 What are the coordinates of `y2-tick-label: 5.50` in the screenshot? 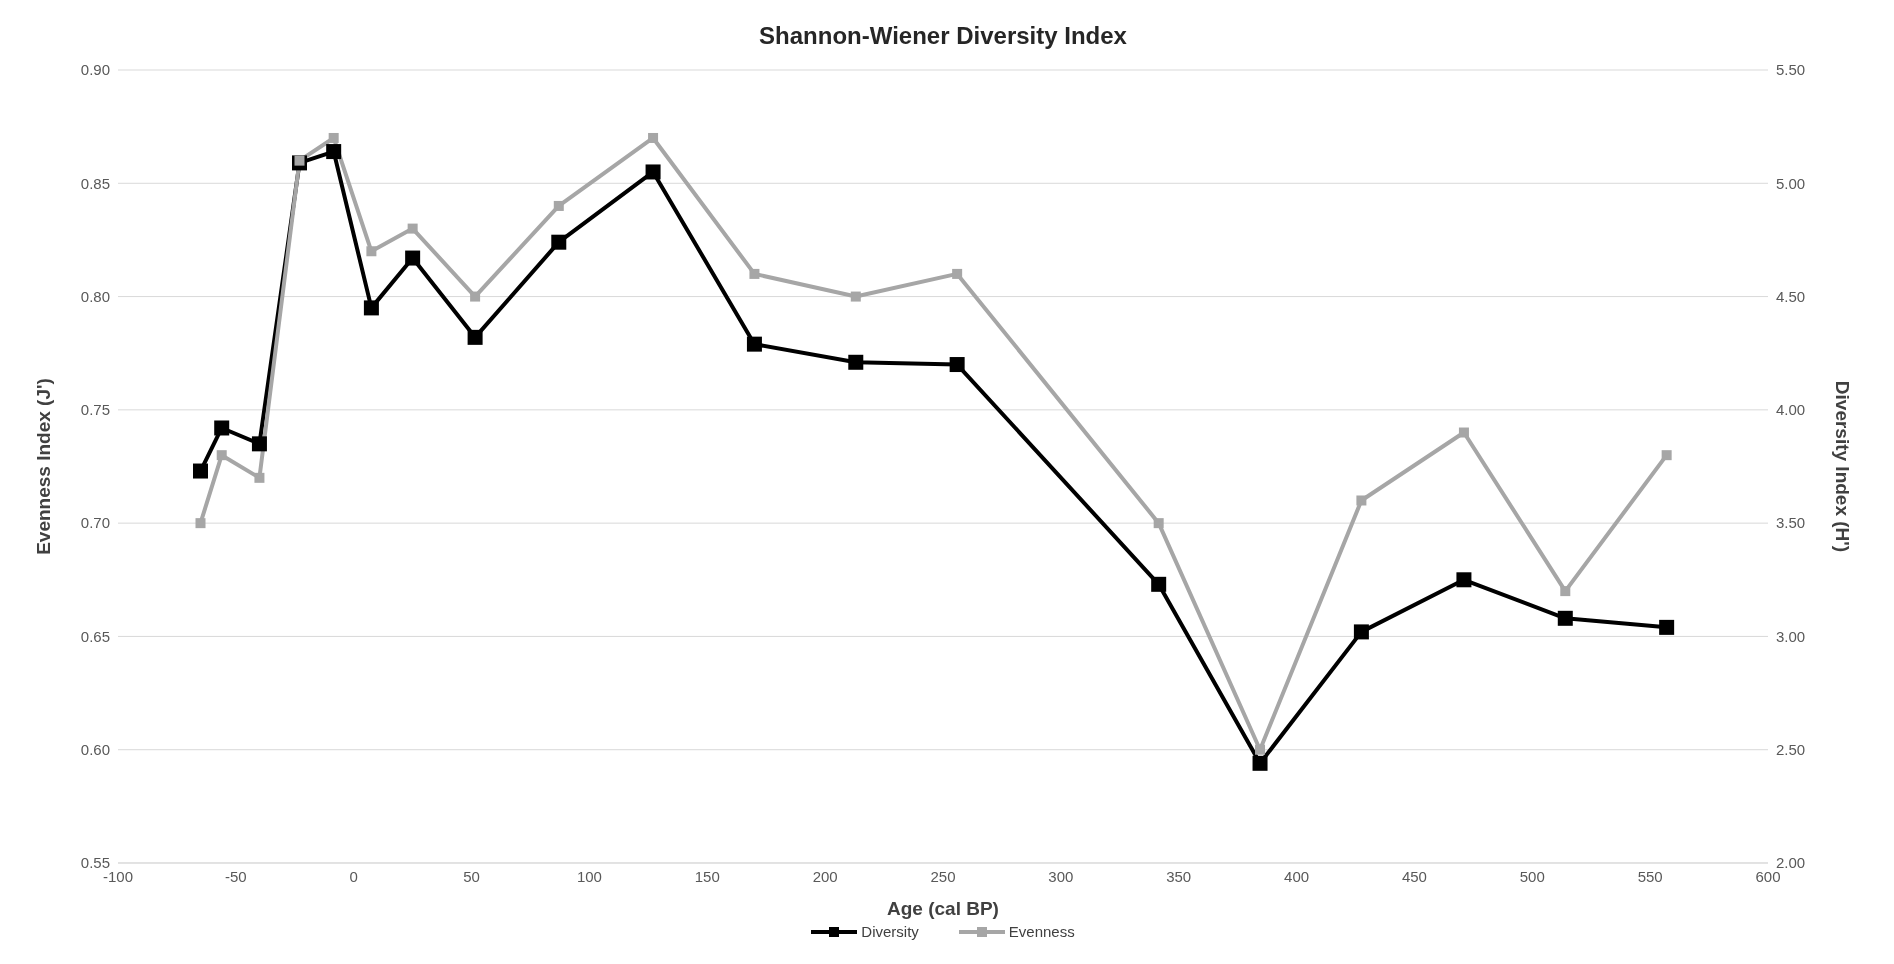 It's located at (1791, 70).